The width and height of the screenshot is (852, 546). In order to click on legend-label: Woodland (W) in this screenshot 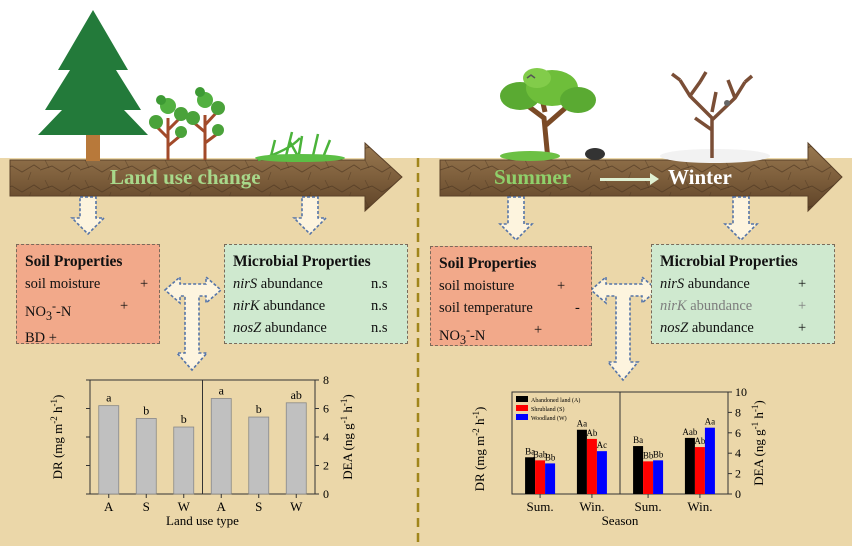, I will do `click(549, 418)`.